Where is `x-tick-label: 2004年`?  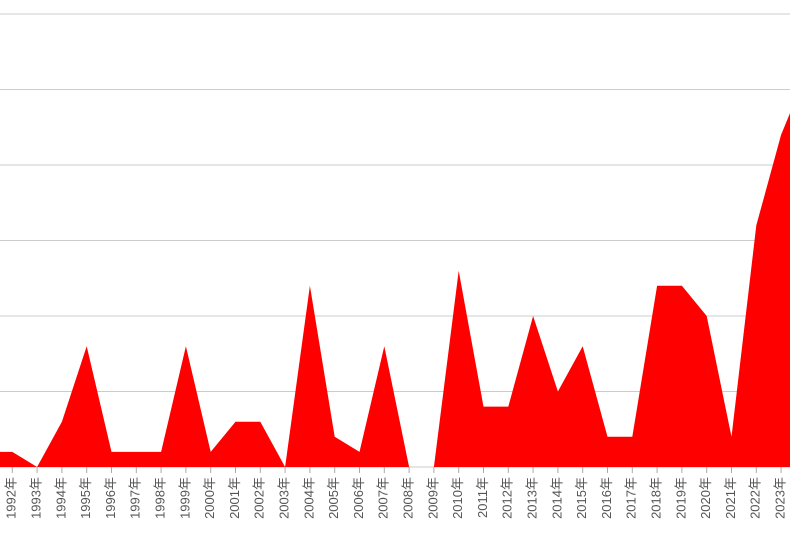
x-tick-label: 2004年 is located at coordinates (308, 498).